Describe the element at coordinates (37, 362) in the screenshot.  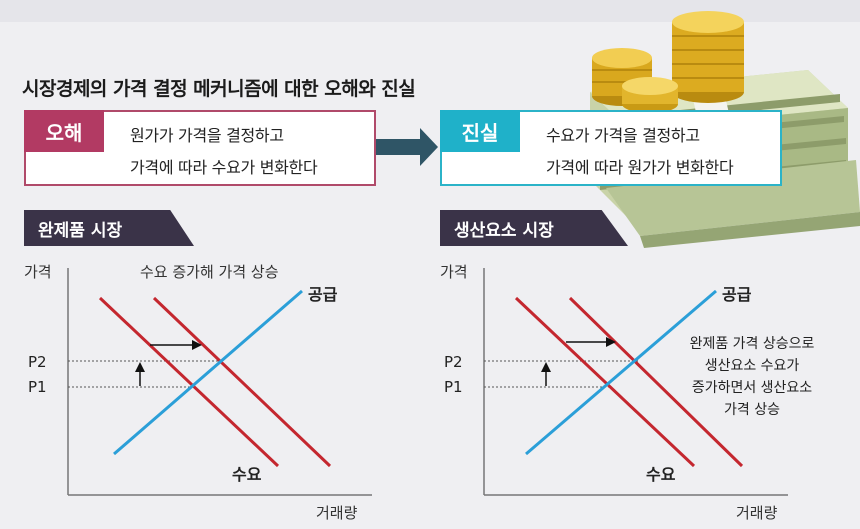
I see `left-p2-label: P2` at that location.